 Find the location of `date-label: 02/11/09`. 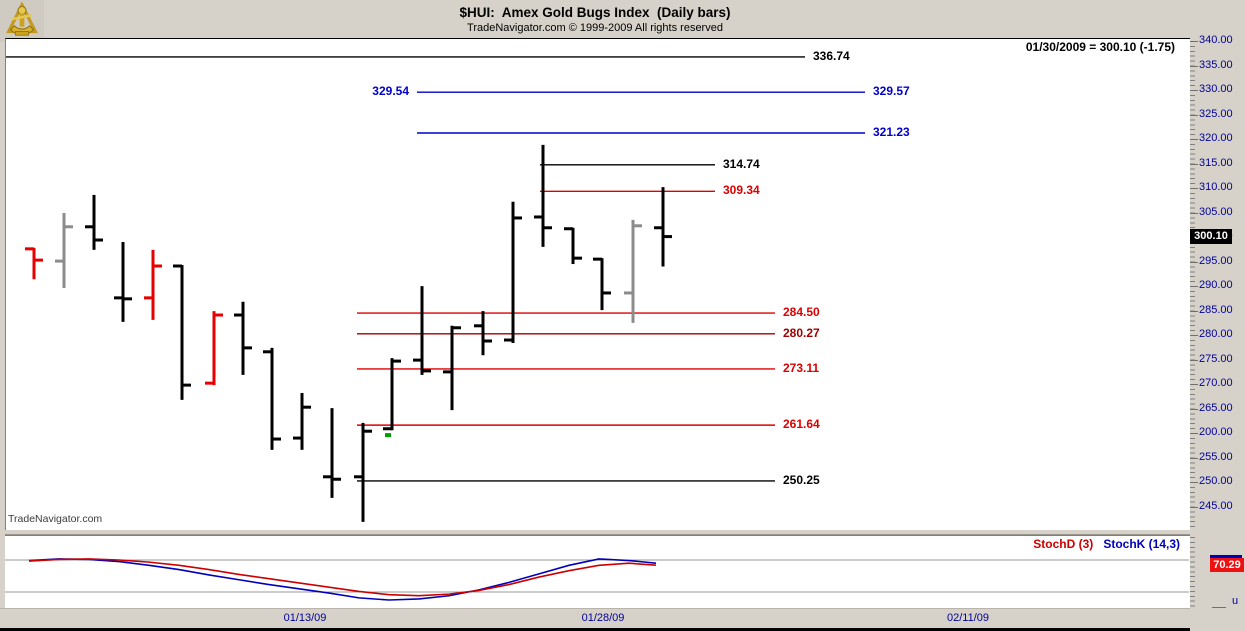

date-label: 02/11/09 is located at coordinates (968, 618).